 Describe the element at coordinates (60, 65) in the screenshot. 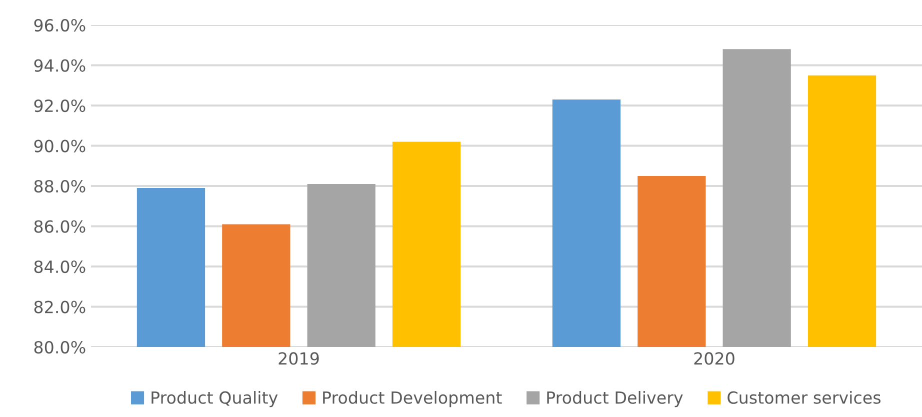

I see `y-tick-label: 94.0%` at that location.